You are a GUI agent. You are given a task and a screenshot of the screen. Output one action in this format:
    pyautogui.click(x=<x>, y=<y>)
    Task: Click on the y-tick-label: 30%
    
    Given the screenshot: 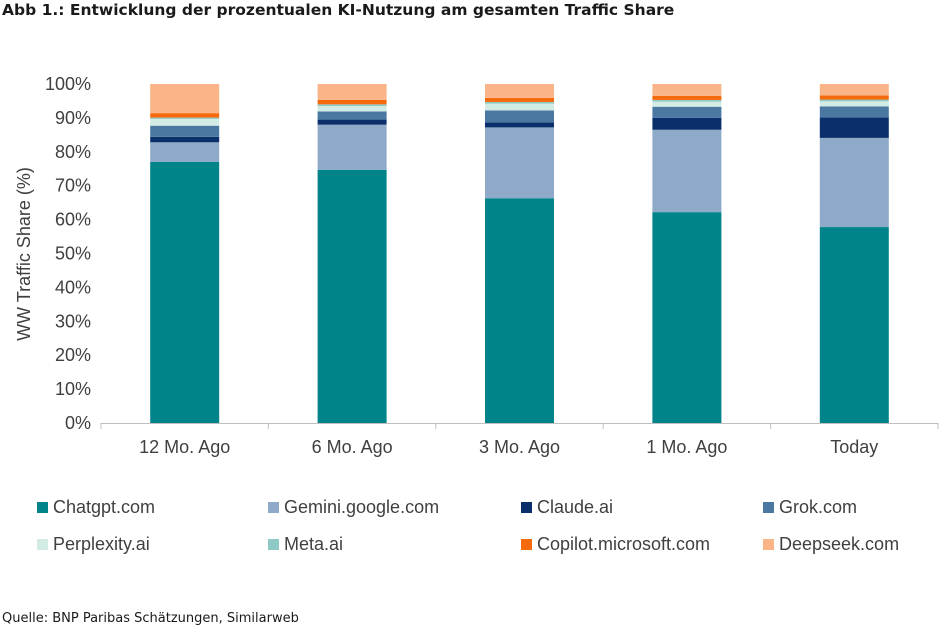 What is the action you would take?
    pyautogui.click(x=73, y=321)
    